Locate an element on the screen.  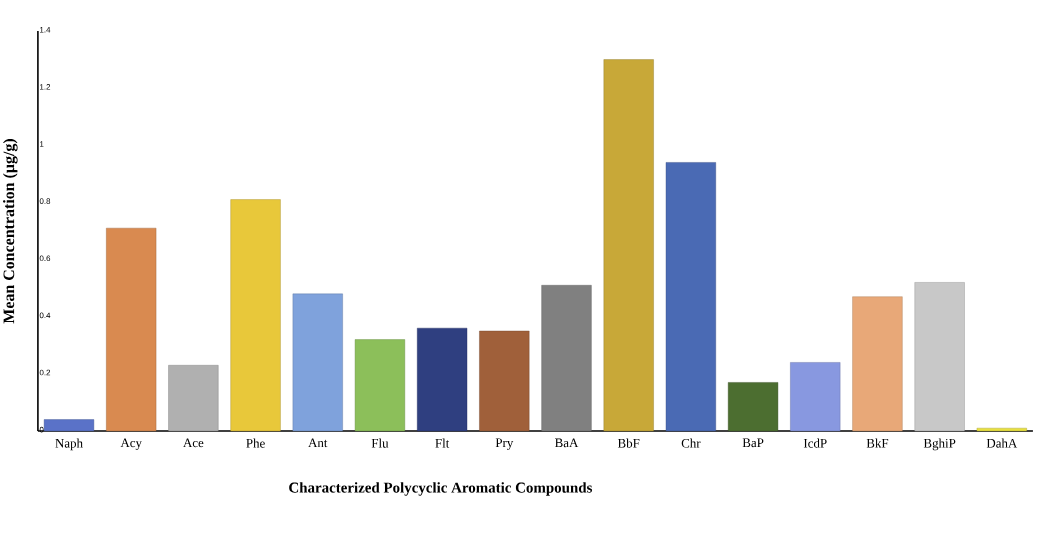
x-tick-label: Chr is located at coordinates (691, 443).